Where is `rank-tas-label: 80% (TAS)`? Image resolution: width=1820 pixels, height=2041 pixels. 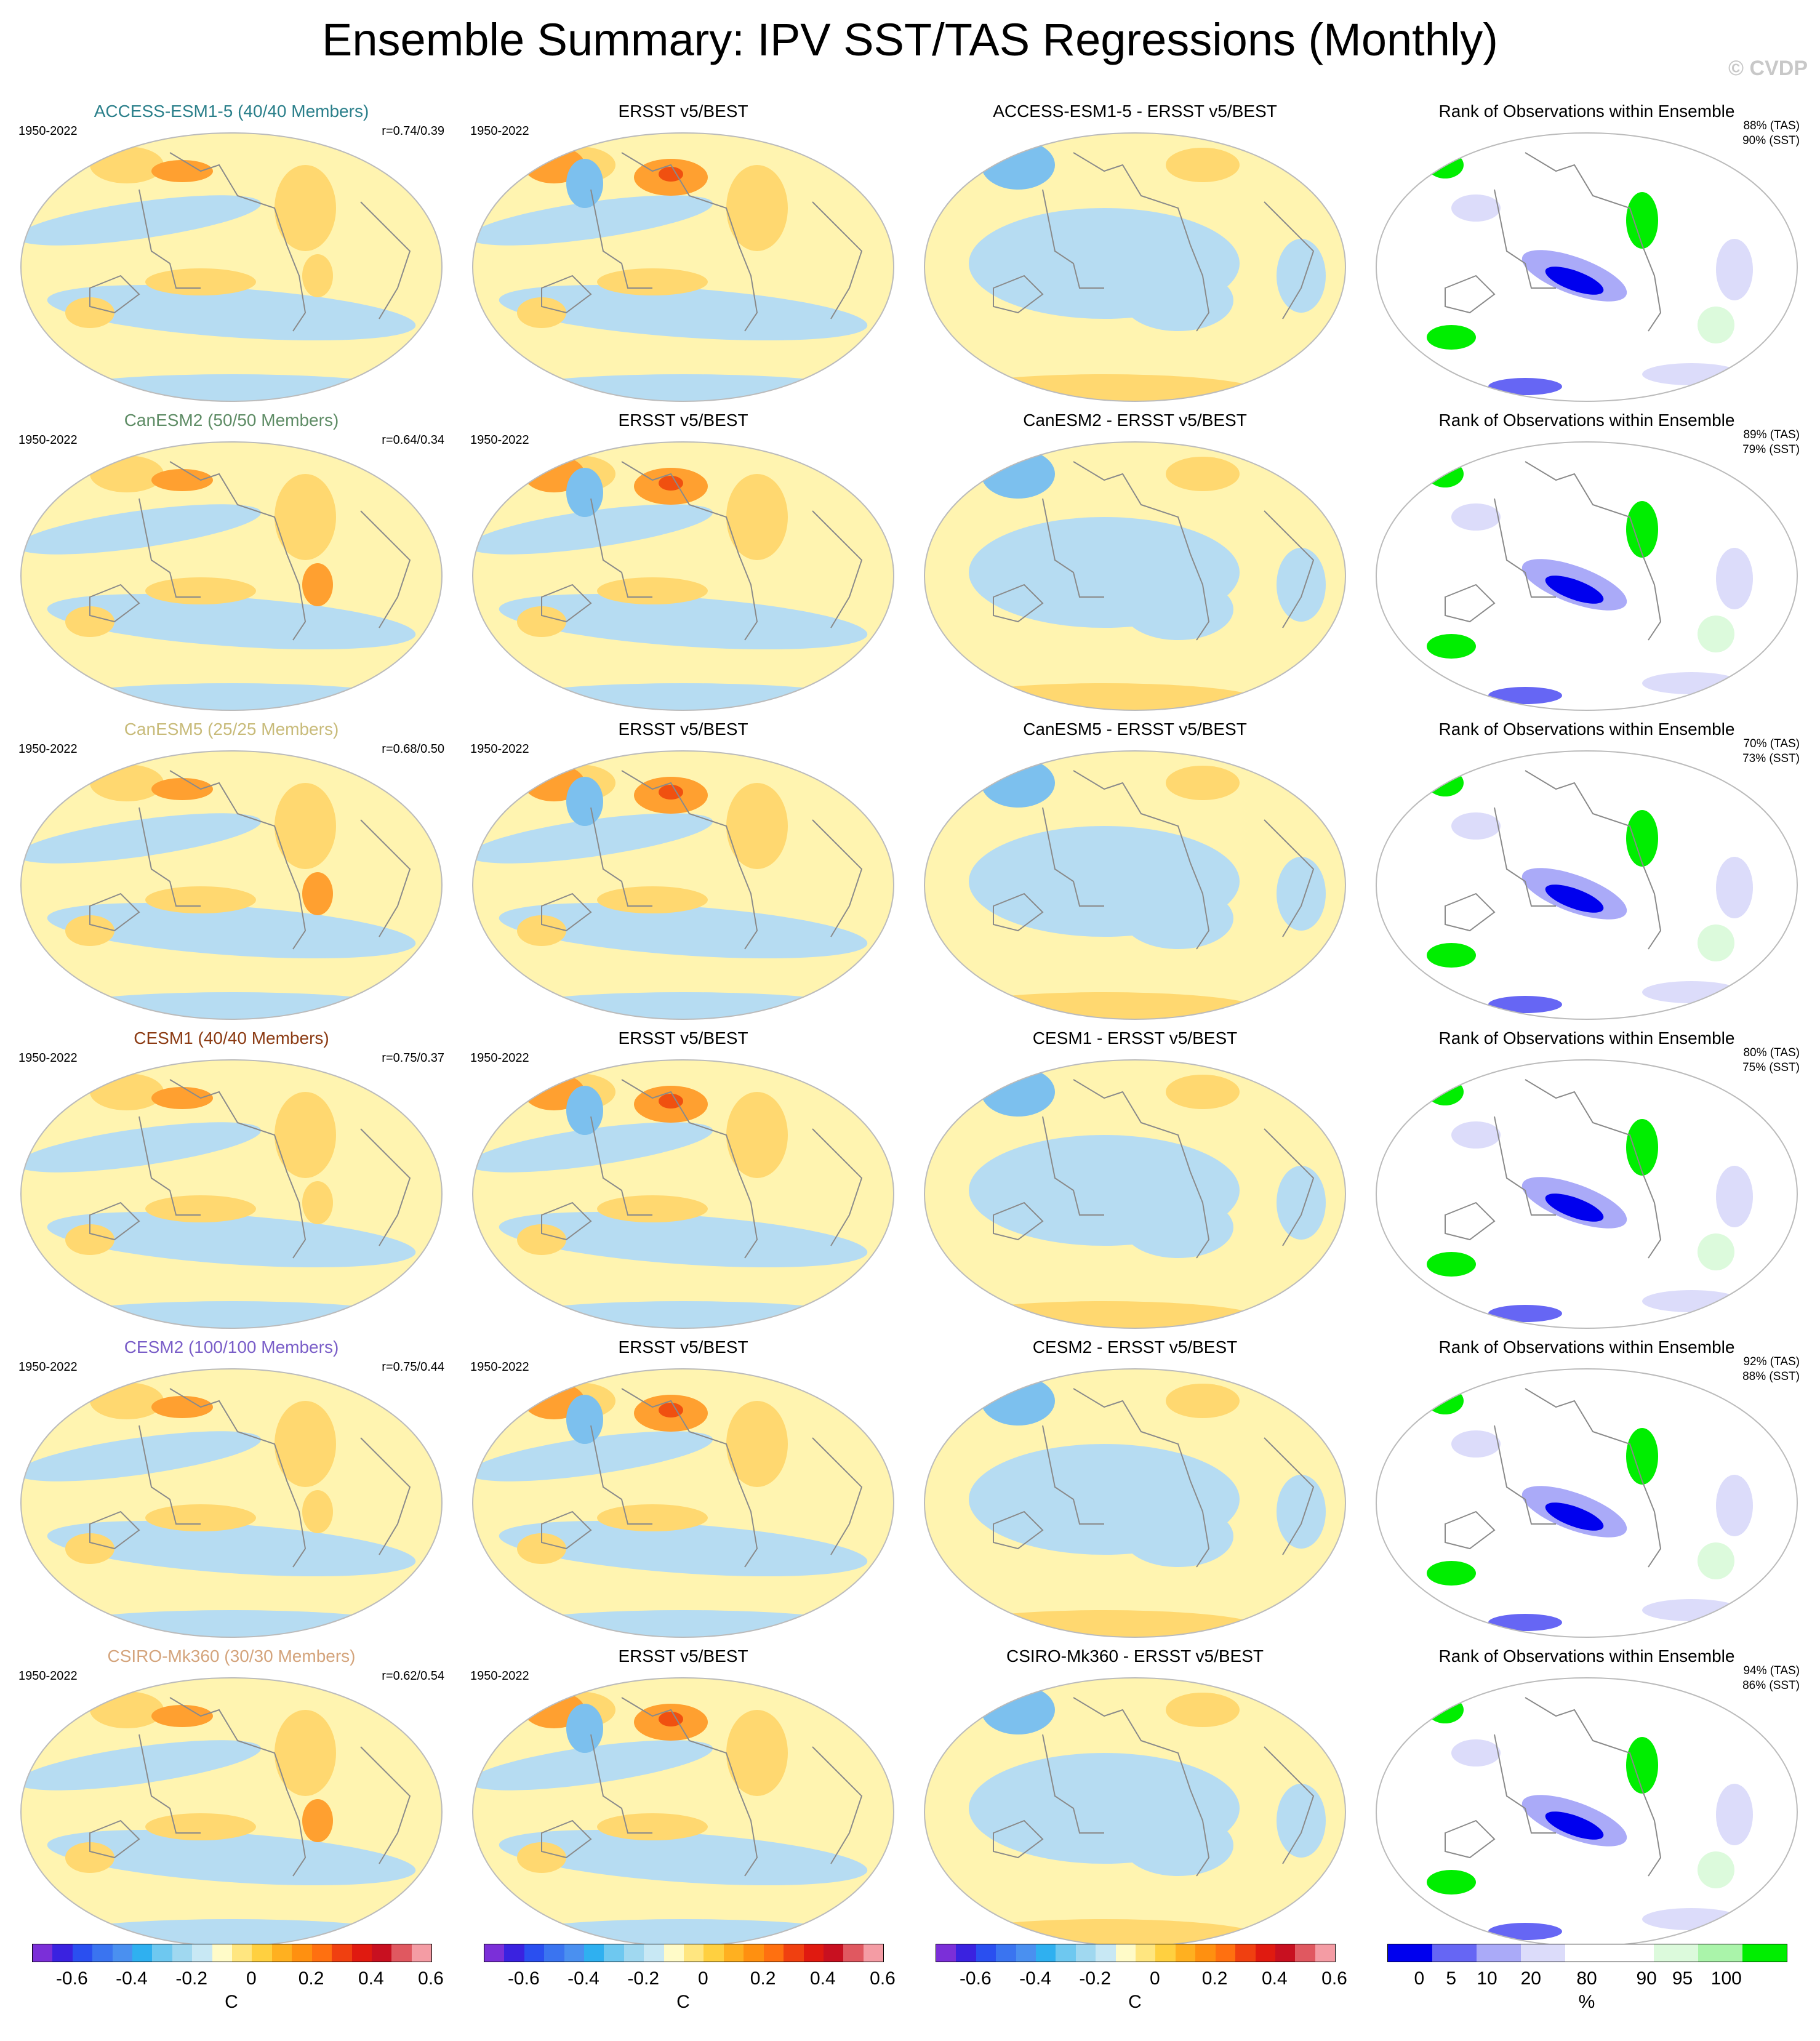 rank-tas-label: 80% (TAS) is located at coordinates (1771, 1052).